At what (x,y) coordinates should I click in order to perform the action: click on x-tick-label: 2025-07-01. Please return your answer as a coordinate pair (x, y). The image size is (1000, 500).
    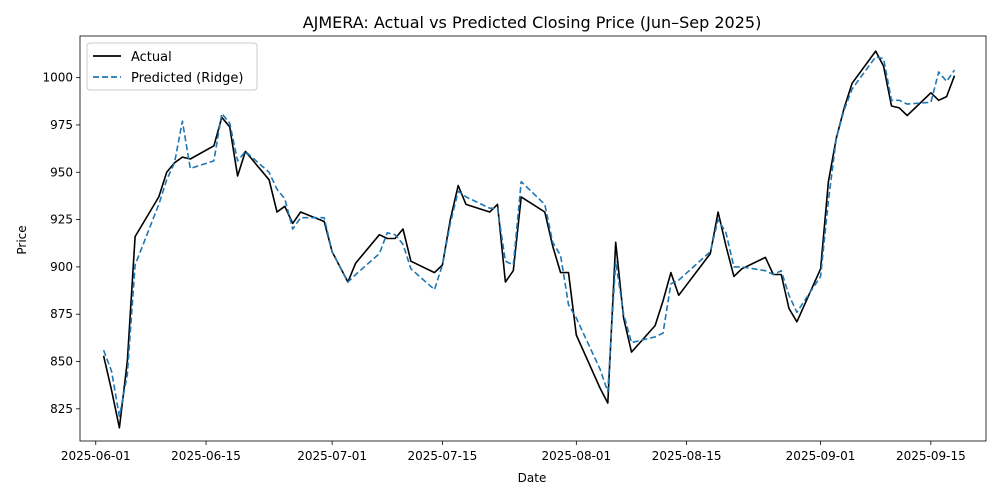
    Looking at the image, I should click on (332, 456).